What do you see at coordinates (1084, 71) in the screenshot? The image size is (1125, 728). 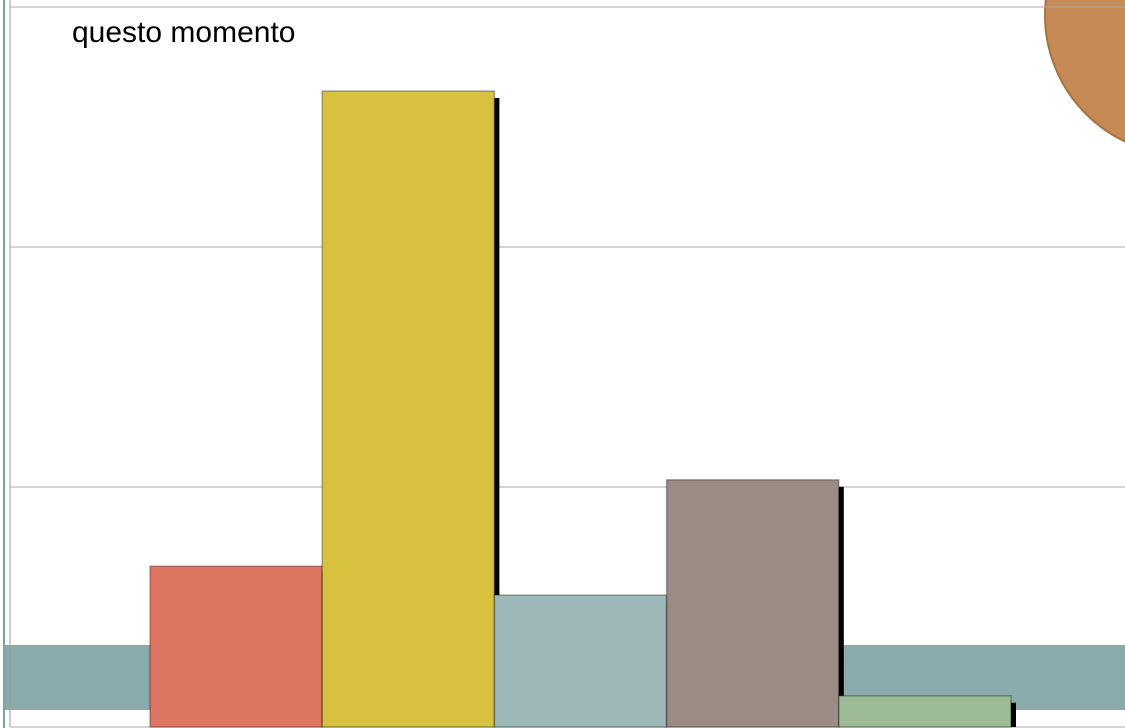 I see `decoration-circle` at bounding box center [1084, 71].